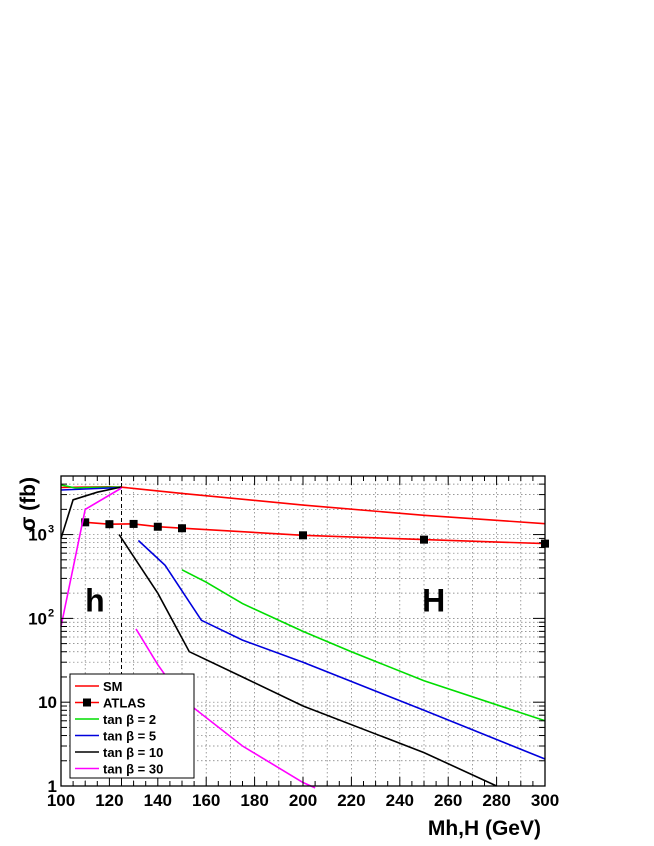  What do you see at coordinates (433, 601) in the screenshot?
I see `annotation-H: H` at bounding box center [433, 601].